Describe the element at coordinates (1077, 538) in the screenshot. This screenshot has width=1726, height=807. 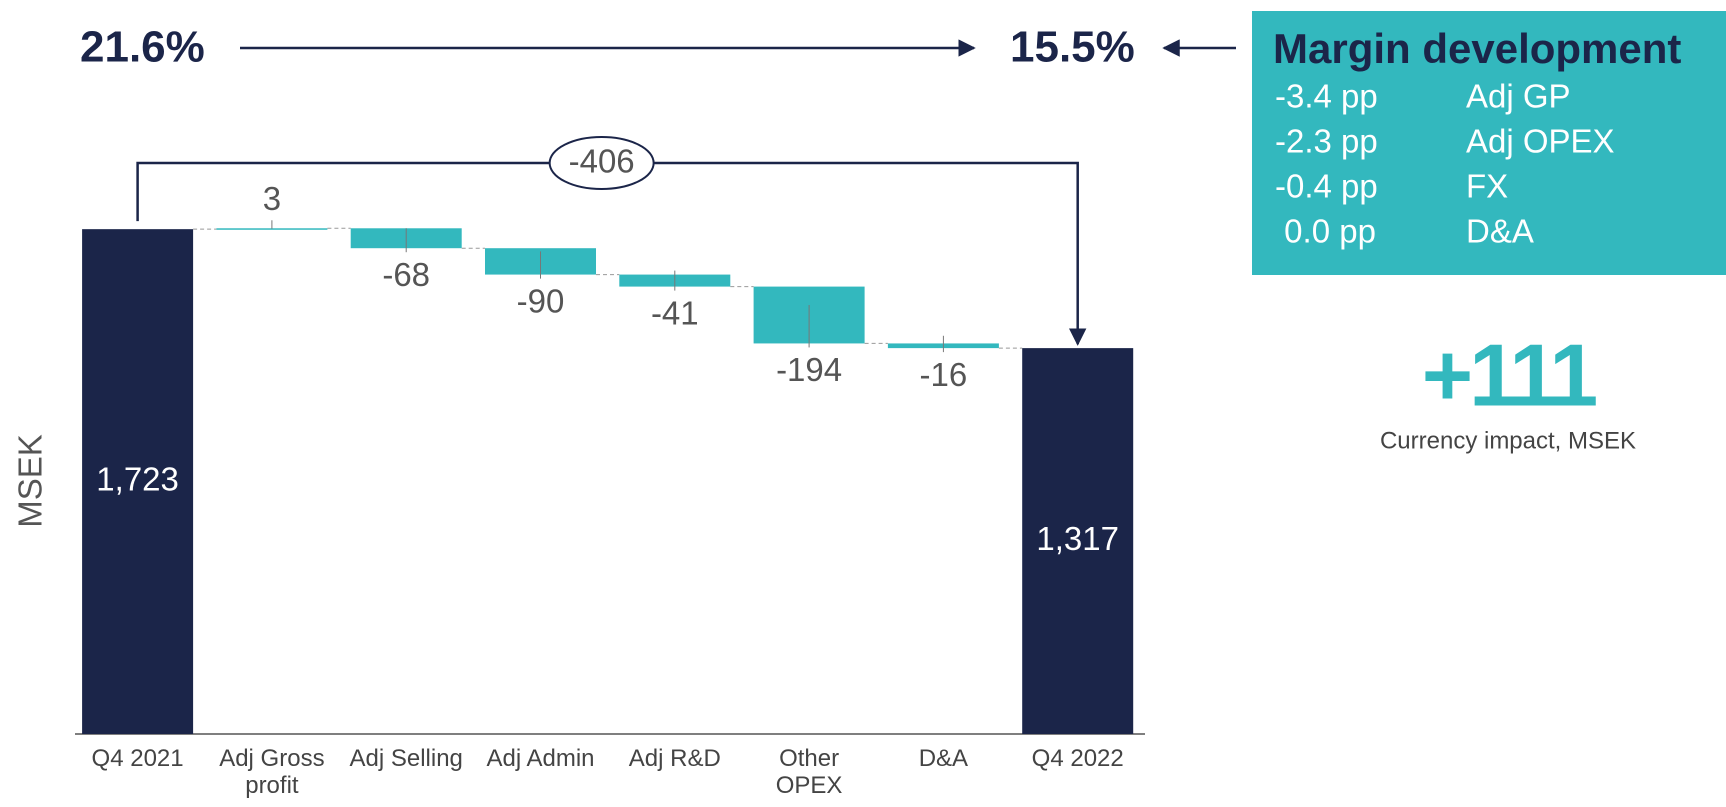
I see `value-label: 1,317` at that location.